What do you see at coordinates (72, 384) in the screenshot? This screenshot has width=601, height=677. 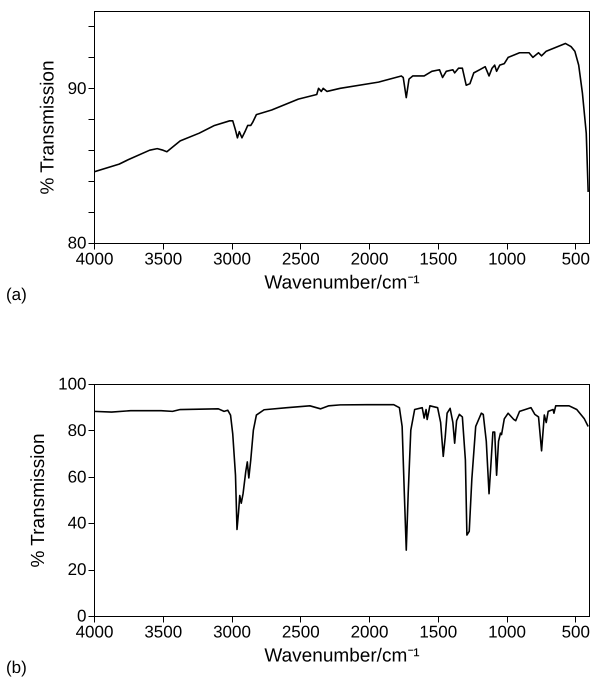 I see `y-tick-label: 100` at bounding box center [72, 384].